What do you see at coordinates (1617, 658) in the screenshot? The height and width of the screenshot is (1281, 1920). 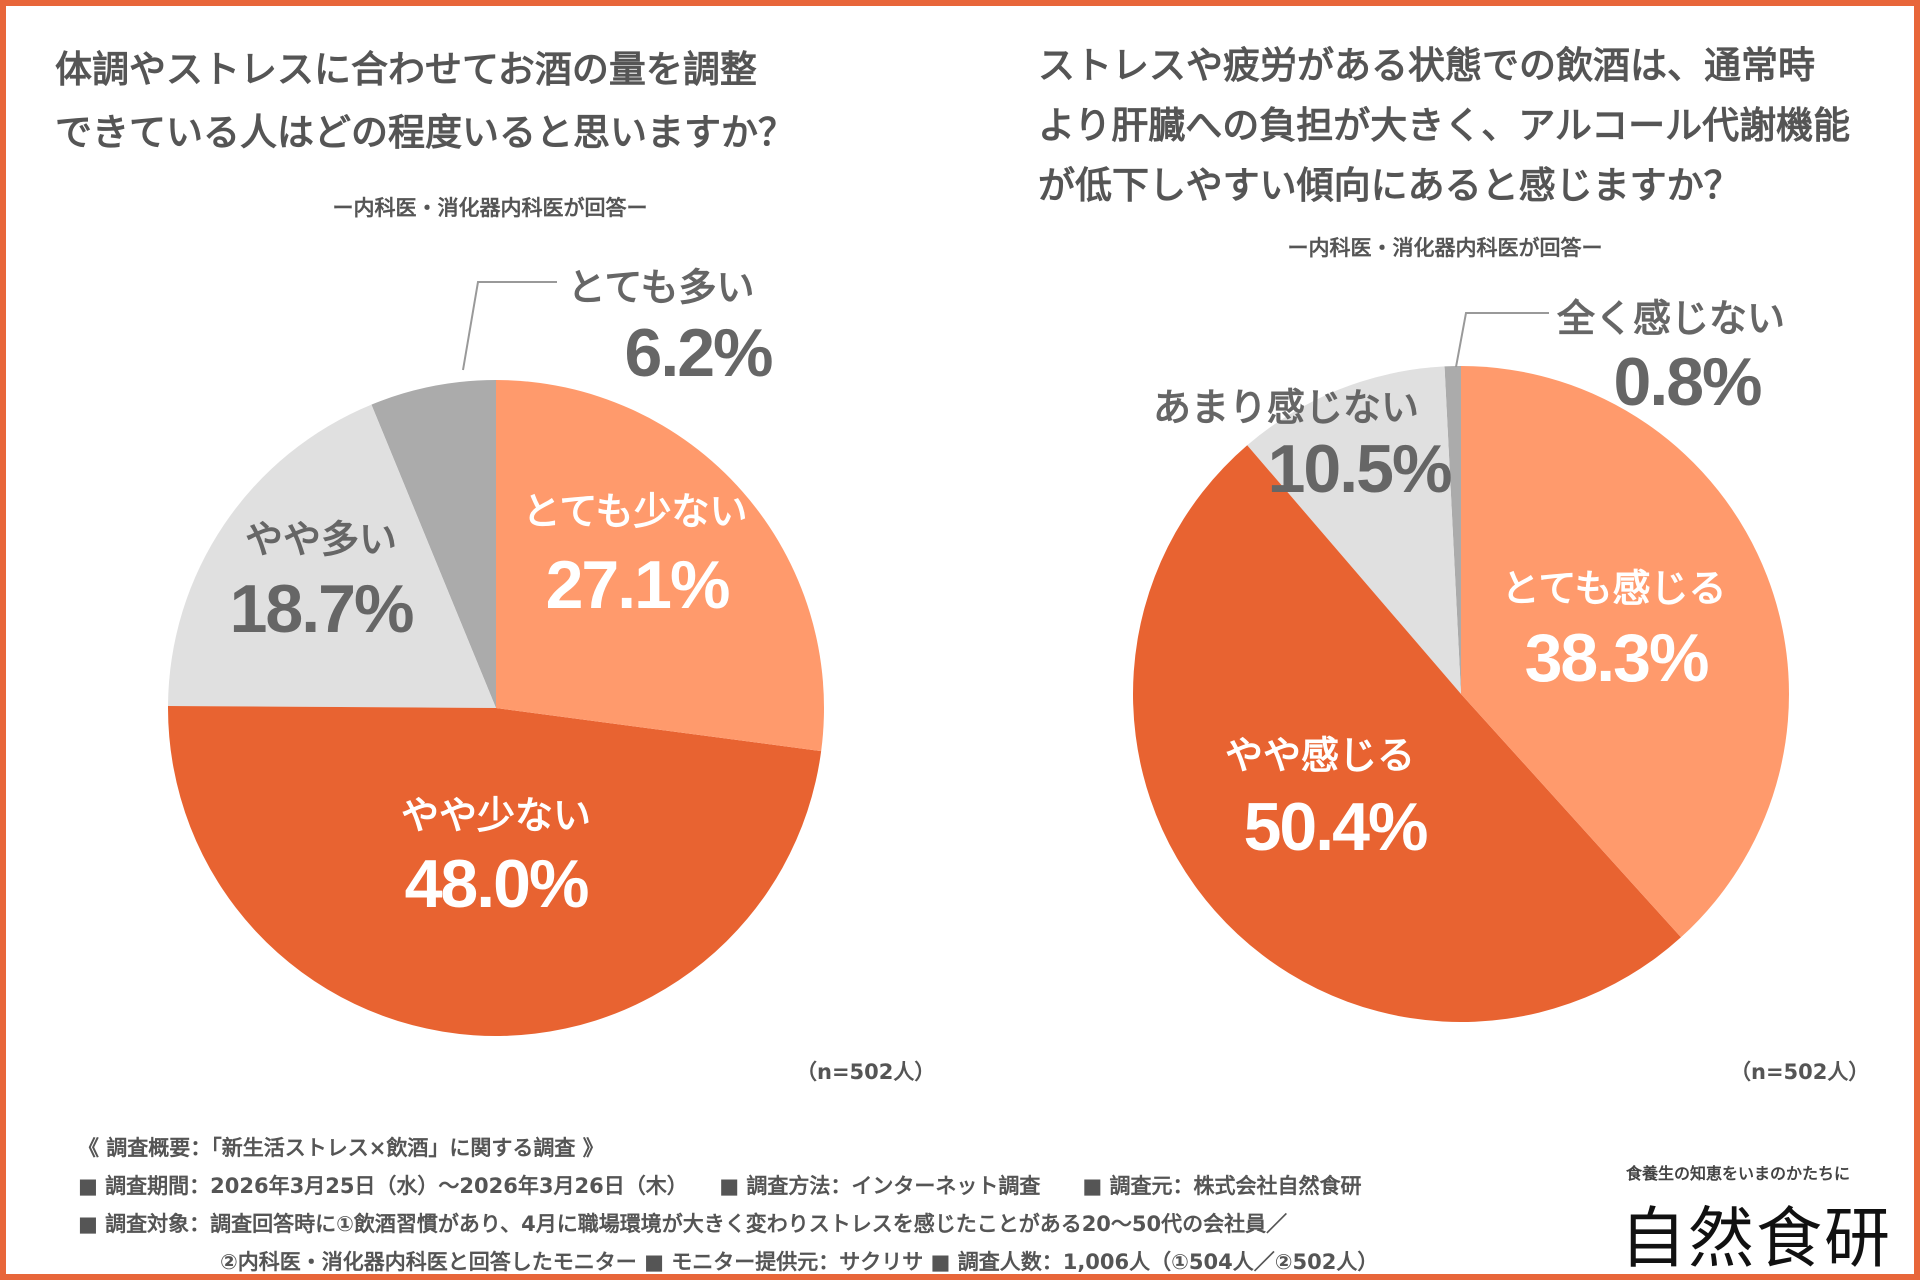 I see `slice-value: 38.3%` at bounding box center [1617, 658].